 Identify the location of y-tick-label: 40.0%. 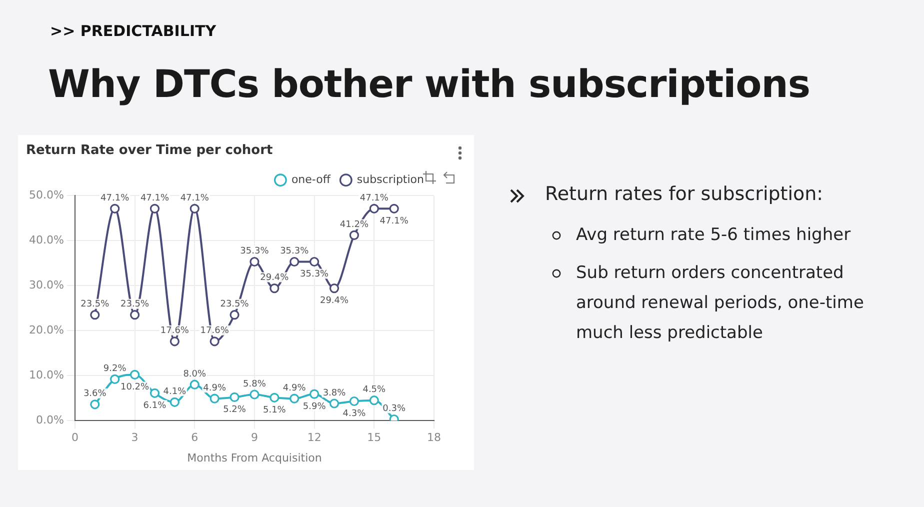
(46, 239).